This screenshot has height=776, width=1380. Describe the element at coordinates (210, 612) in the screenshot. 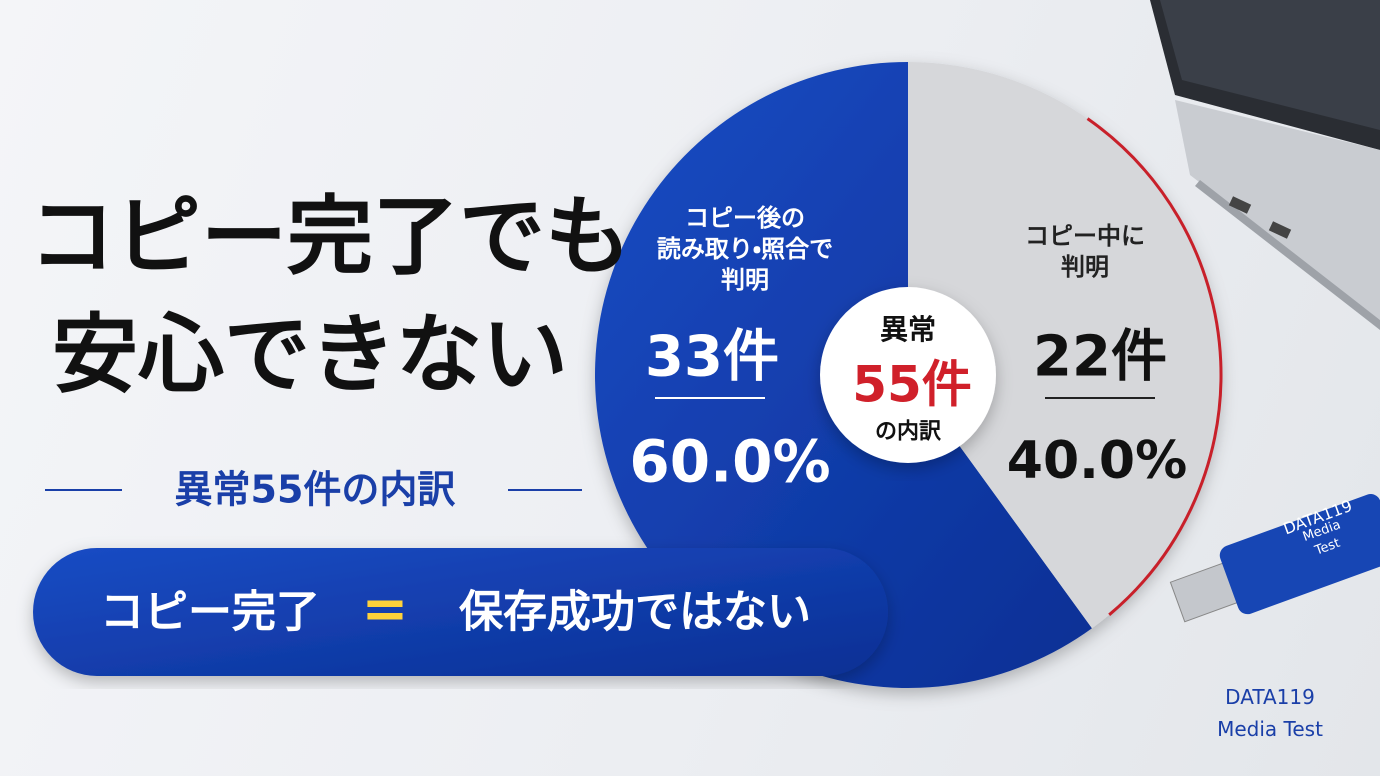

I see `banner-left: コピー完了` at that location.